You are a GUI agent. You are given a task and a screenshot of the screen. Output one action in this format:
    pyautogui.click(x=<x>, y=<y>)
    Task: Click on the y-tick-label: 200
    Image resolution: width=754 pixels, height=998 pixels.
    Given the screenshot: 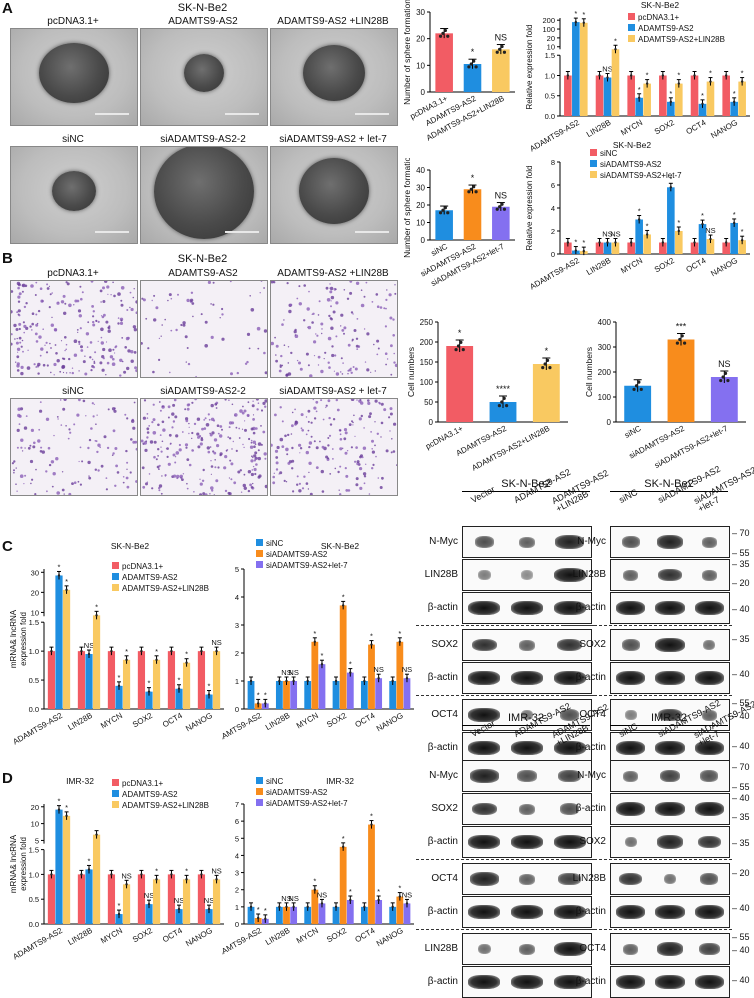 What is the action you would take?
    pyautogui.click(x=548, y=20)
    